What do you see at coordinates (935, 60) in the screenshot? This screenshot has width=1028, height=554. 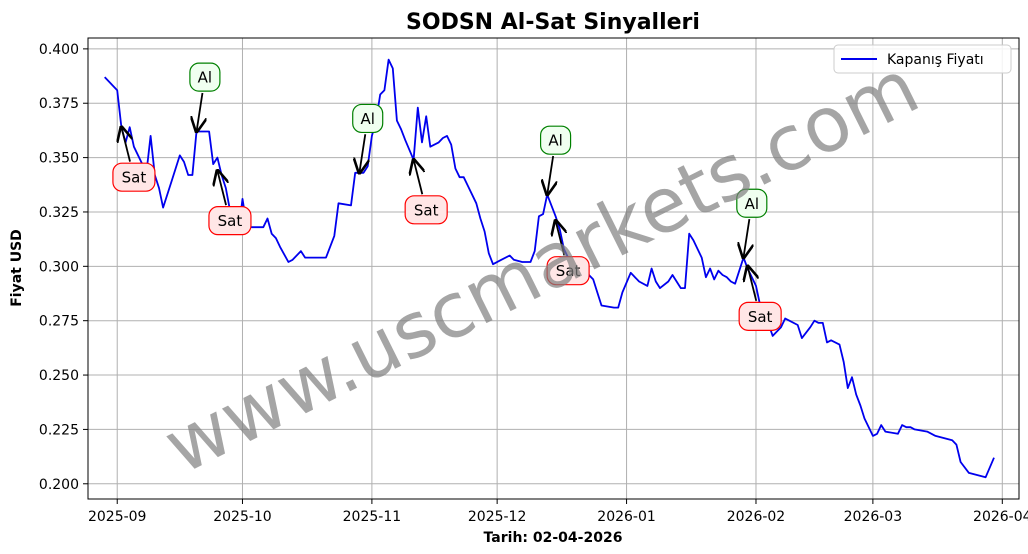 I see `legend-label: Kapanış Fiyatı` at bounding box center [935, 60].